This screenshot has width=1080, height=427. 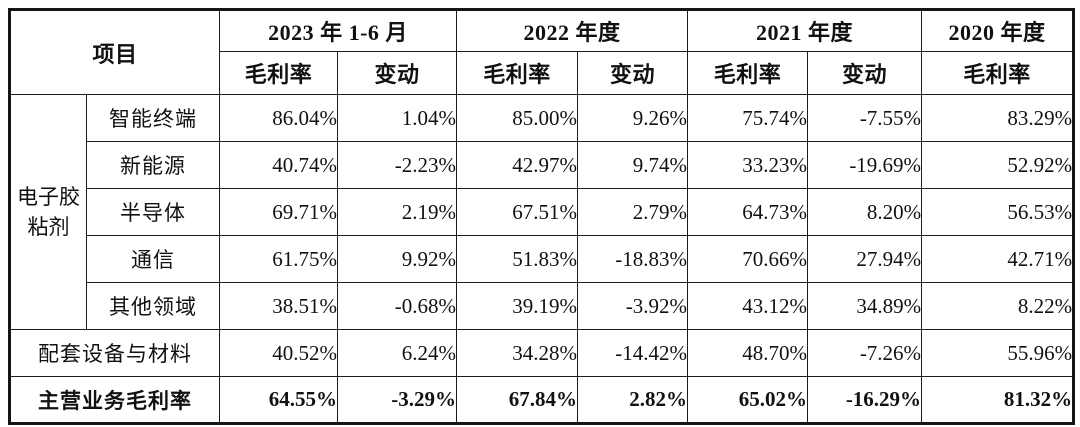 I want to click on value-cell: 67.51%, so click(x=517, y=212).